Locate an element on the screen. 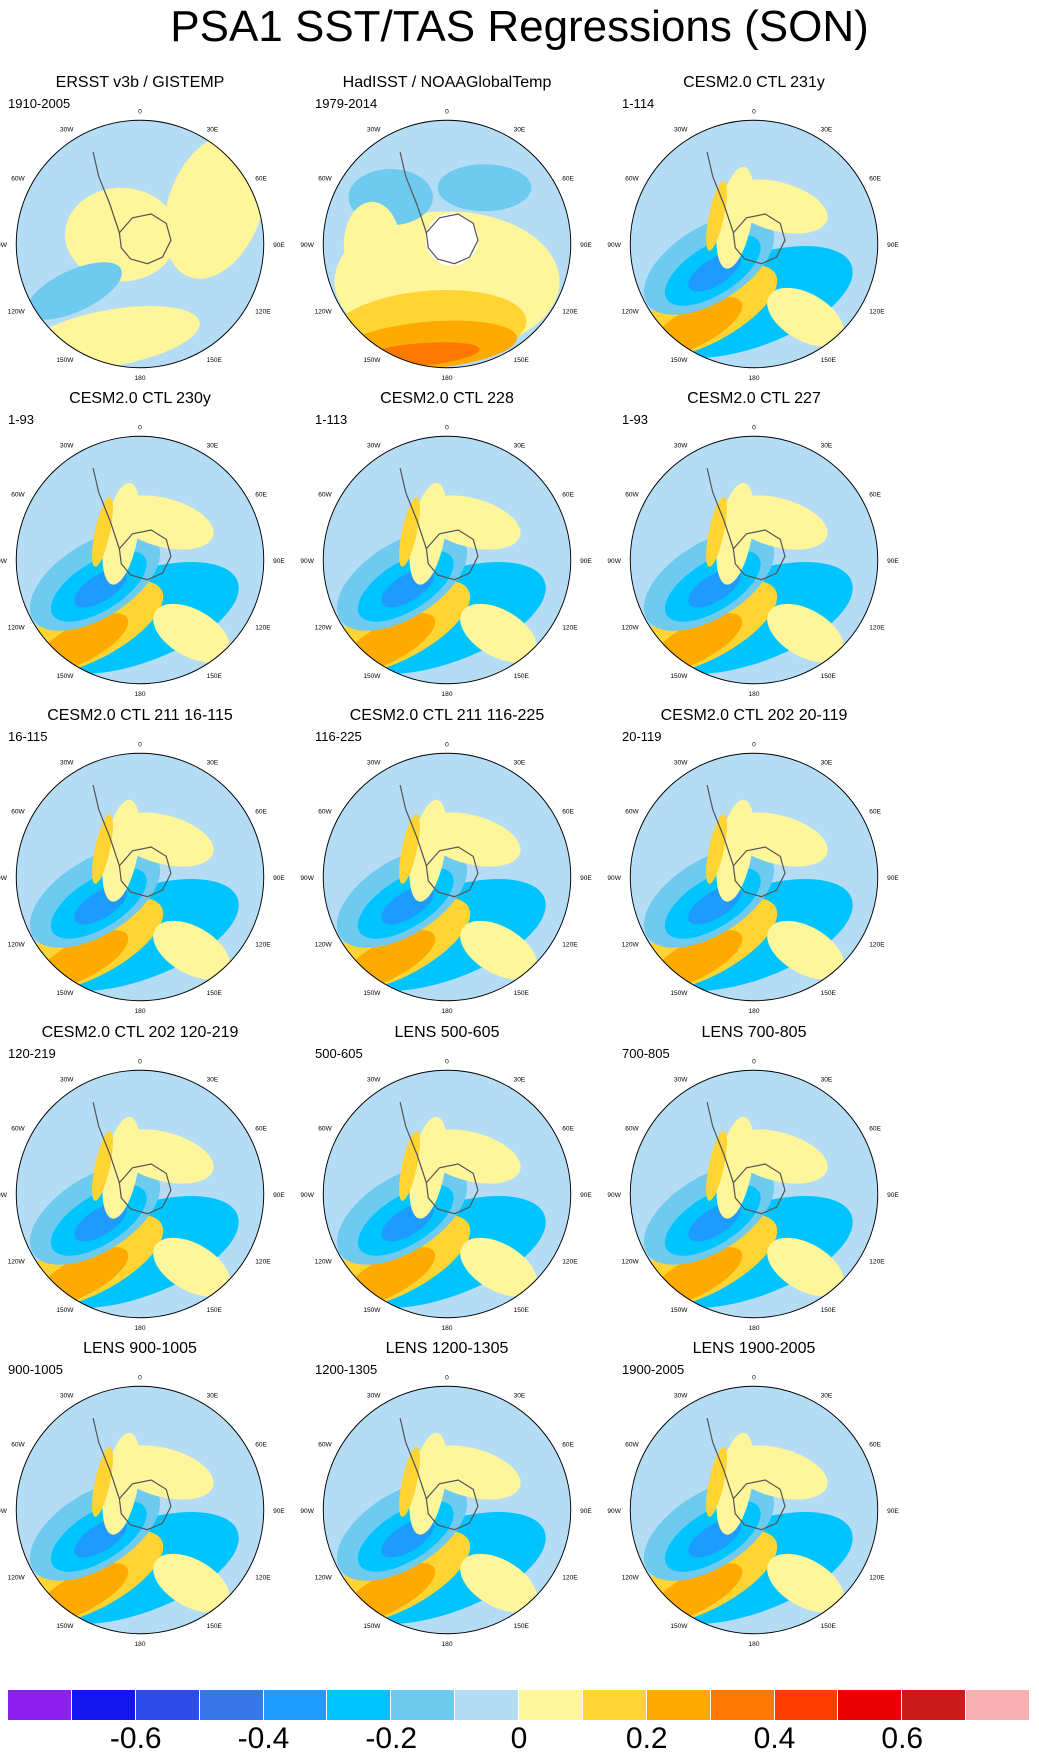 Image resolution: width=1039 pixels, height=1762 pixels. colorbar-label: 0 is located at coordinates (519, 1738).